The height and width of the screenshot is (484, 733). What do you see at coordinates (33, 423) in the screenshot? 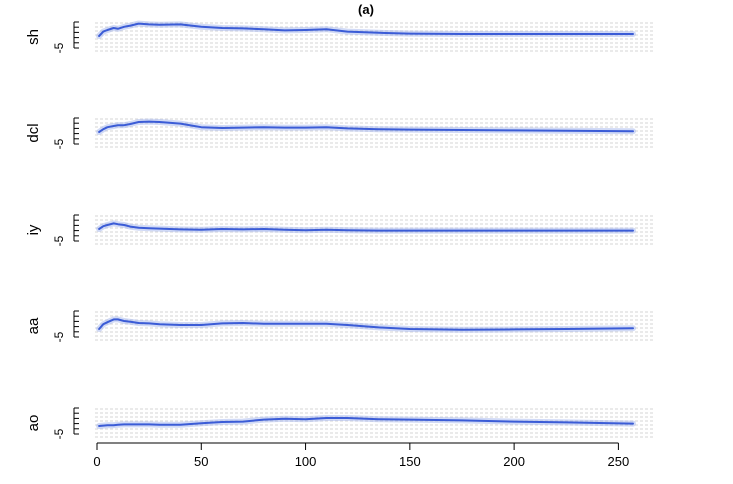
I see `y-axis-label: ao` at bounding box center [33, 423].